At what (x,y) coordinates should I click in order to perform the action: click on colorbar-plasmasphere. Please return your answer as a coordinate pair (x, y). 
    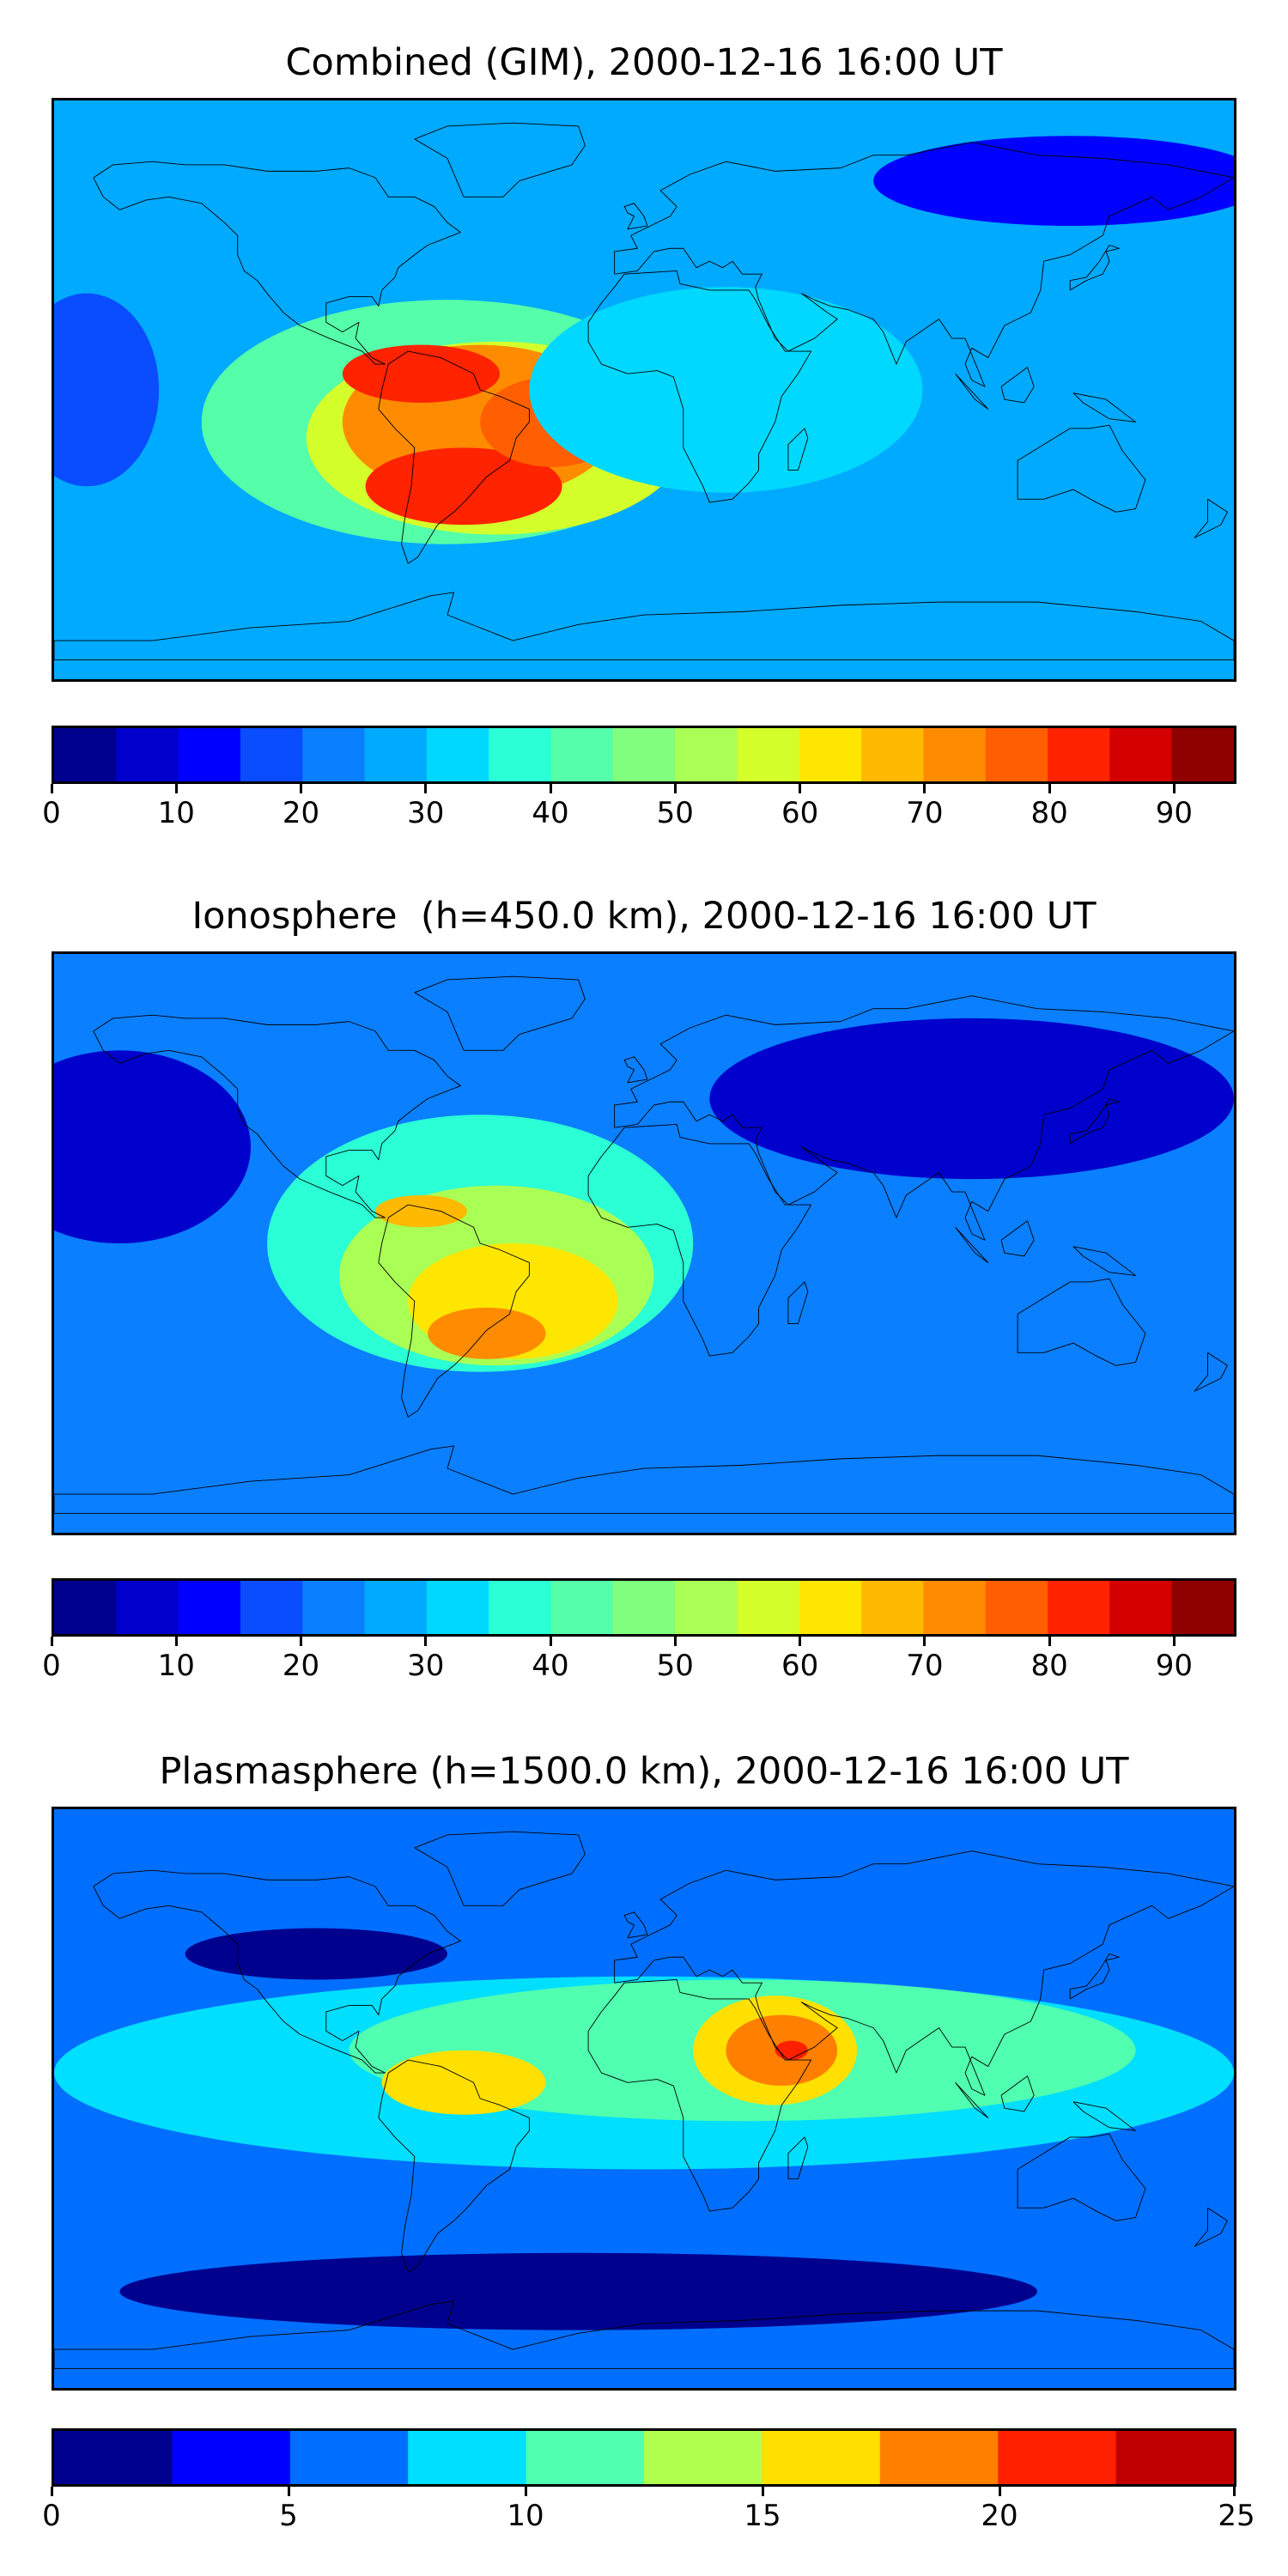
    Looking at the image, I should click on (644, 2457).